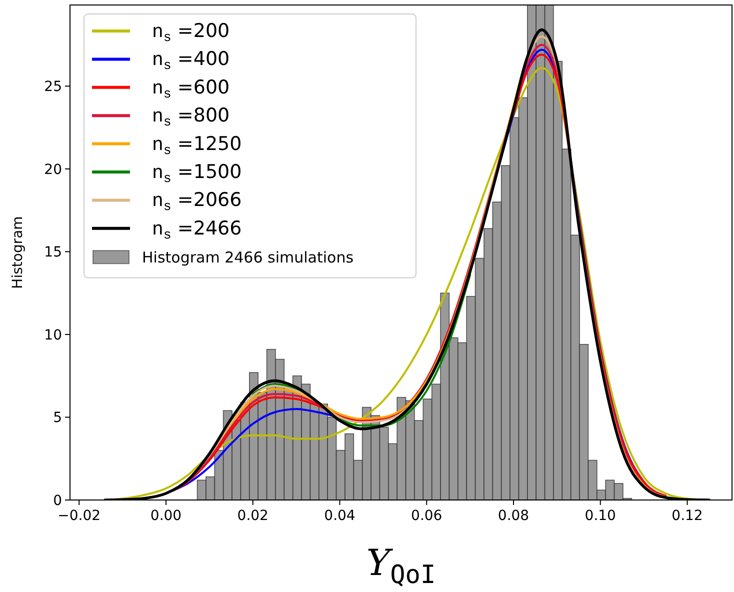 This screenshot has height=592, width=734. I want to click on legend-label: n$_{s}$ =2466, so click(197, 229).